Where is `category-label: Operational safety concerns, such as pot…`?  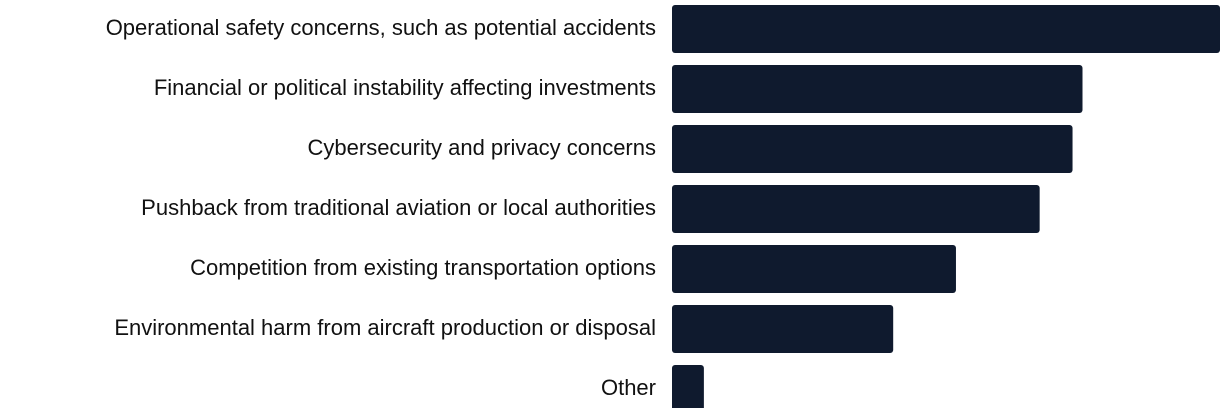 category-label: Operational safety concerns, such as pot… is located at coordinates (381, 27).